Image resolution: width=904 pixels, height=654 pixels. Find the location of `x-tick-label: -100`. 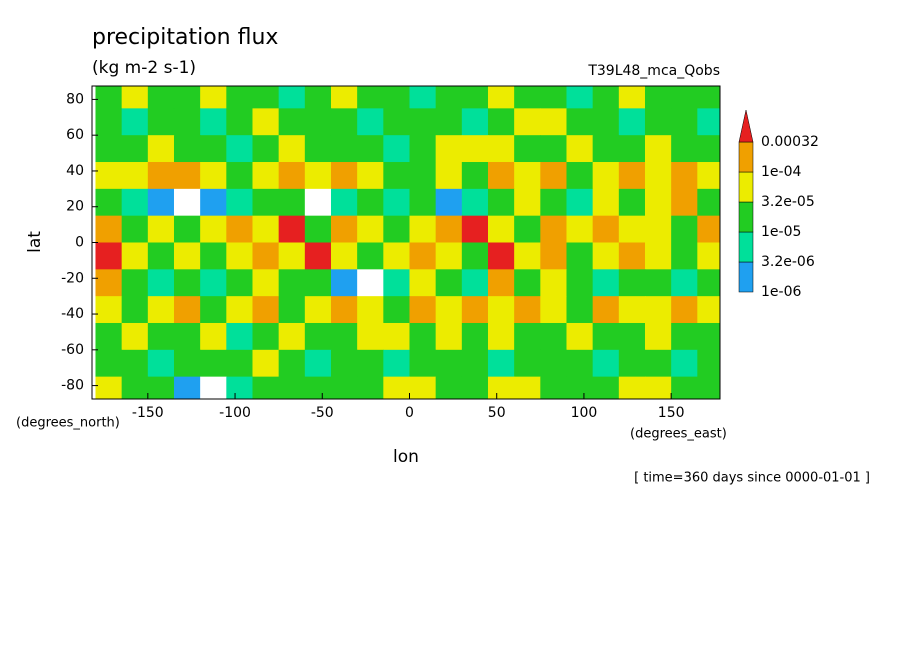

x-tick-label: -100 is located at coordinates (235, 413).